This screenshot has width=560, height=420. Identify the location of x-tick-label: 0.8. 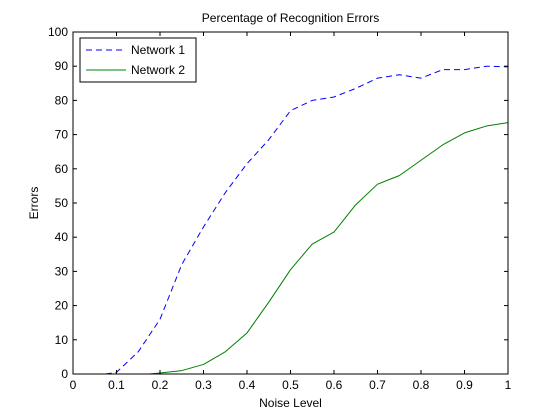
(421, 385).